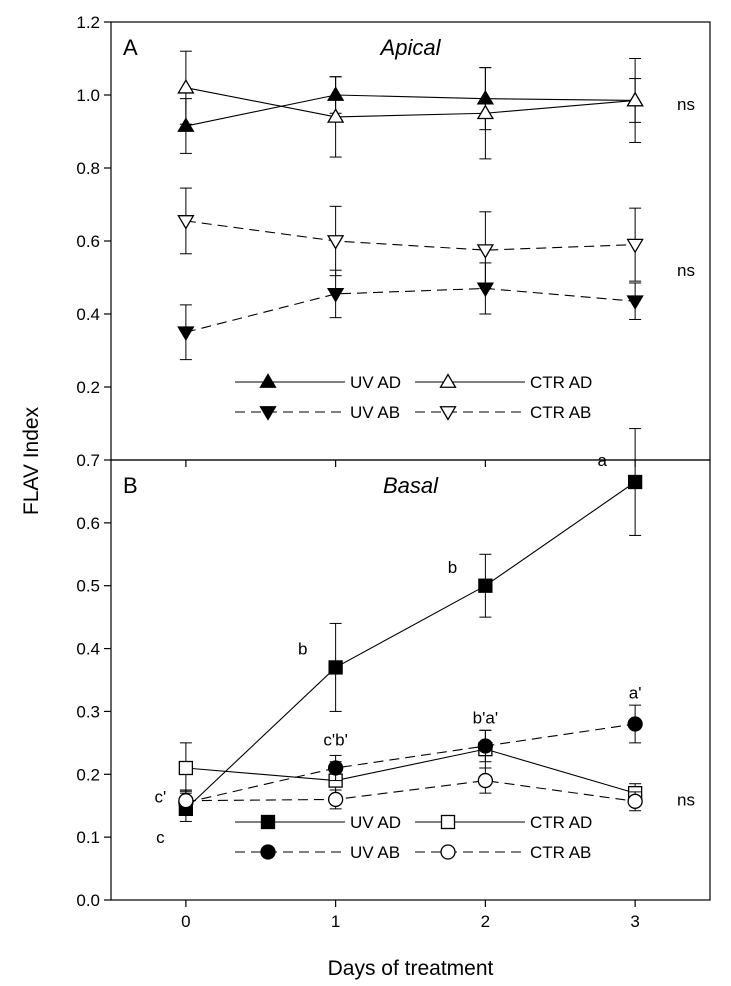  What do you see at coordinates (485, 718) in the screenshot?
I see `significance-label: b'a'` at bounding box center [485, 718].